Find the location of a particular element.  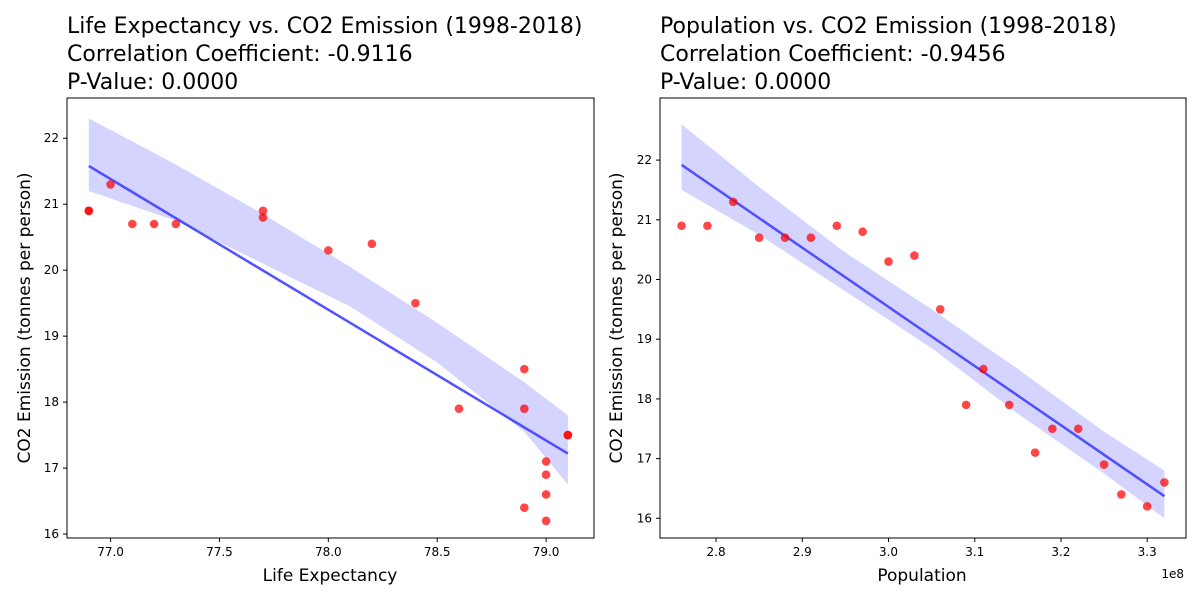

x-tick-label-5: 3.3 is located at coordinates (1147, 552).